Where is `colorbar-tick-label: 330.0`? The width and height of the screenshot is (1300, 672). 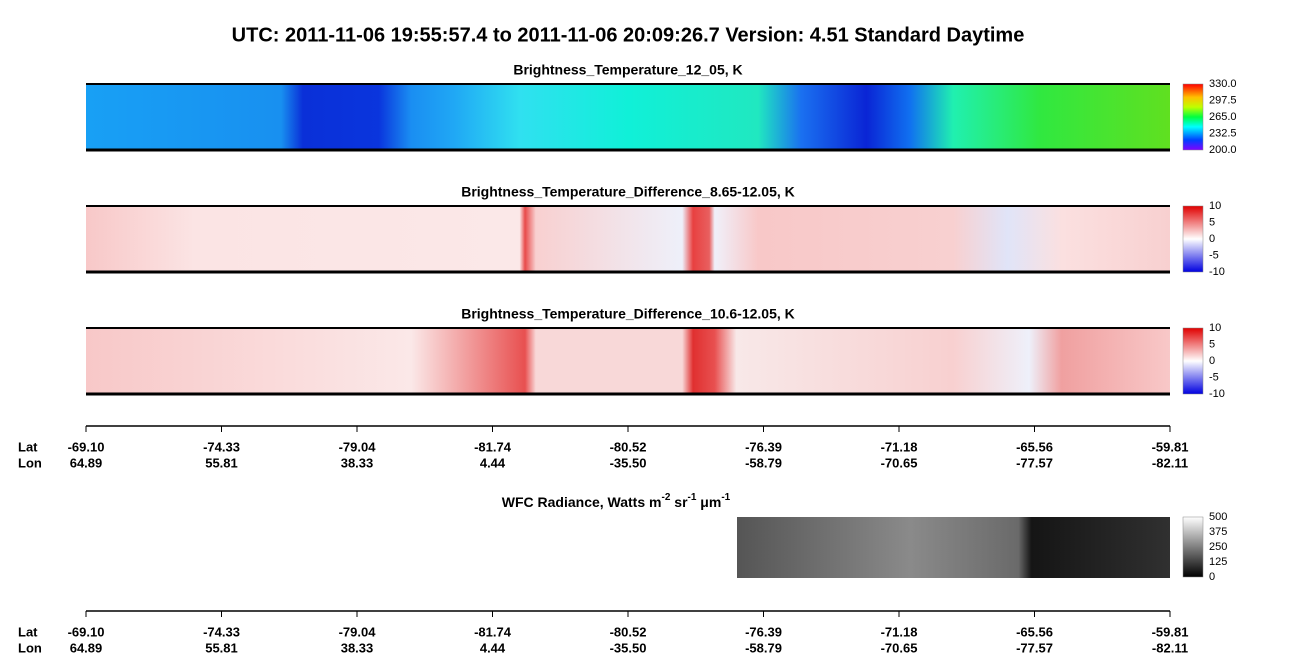
colorbar-tick-label: 330.0 is located at coordinates (1223, 84).